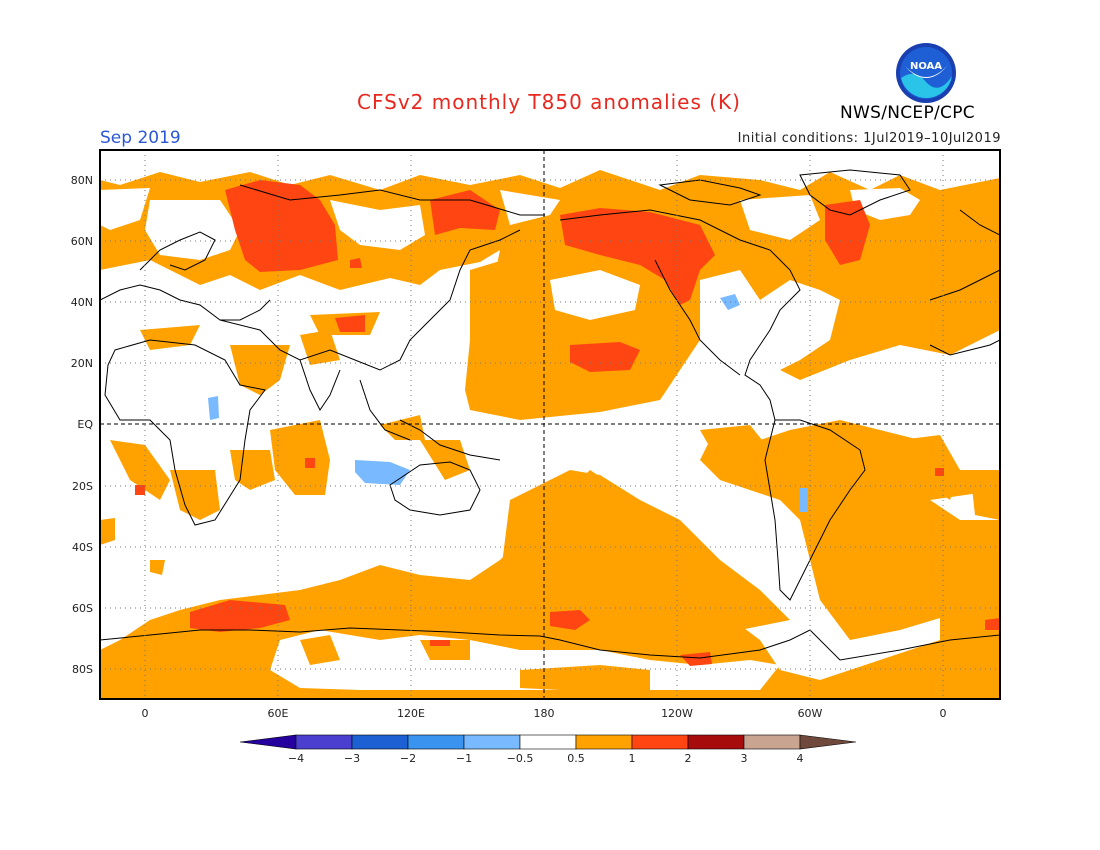  I want to click on lat-label: 60S, so click(82, 608).